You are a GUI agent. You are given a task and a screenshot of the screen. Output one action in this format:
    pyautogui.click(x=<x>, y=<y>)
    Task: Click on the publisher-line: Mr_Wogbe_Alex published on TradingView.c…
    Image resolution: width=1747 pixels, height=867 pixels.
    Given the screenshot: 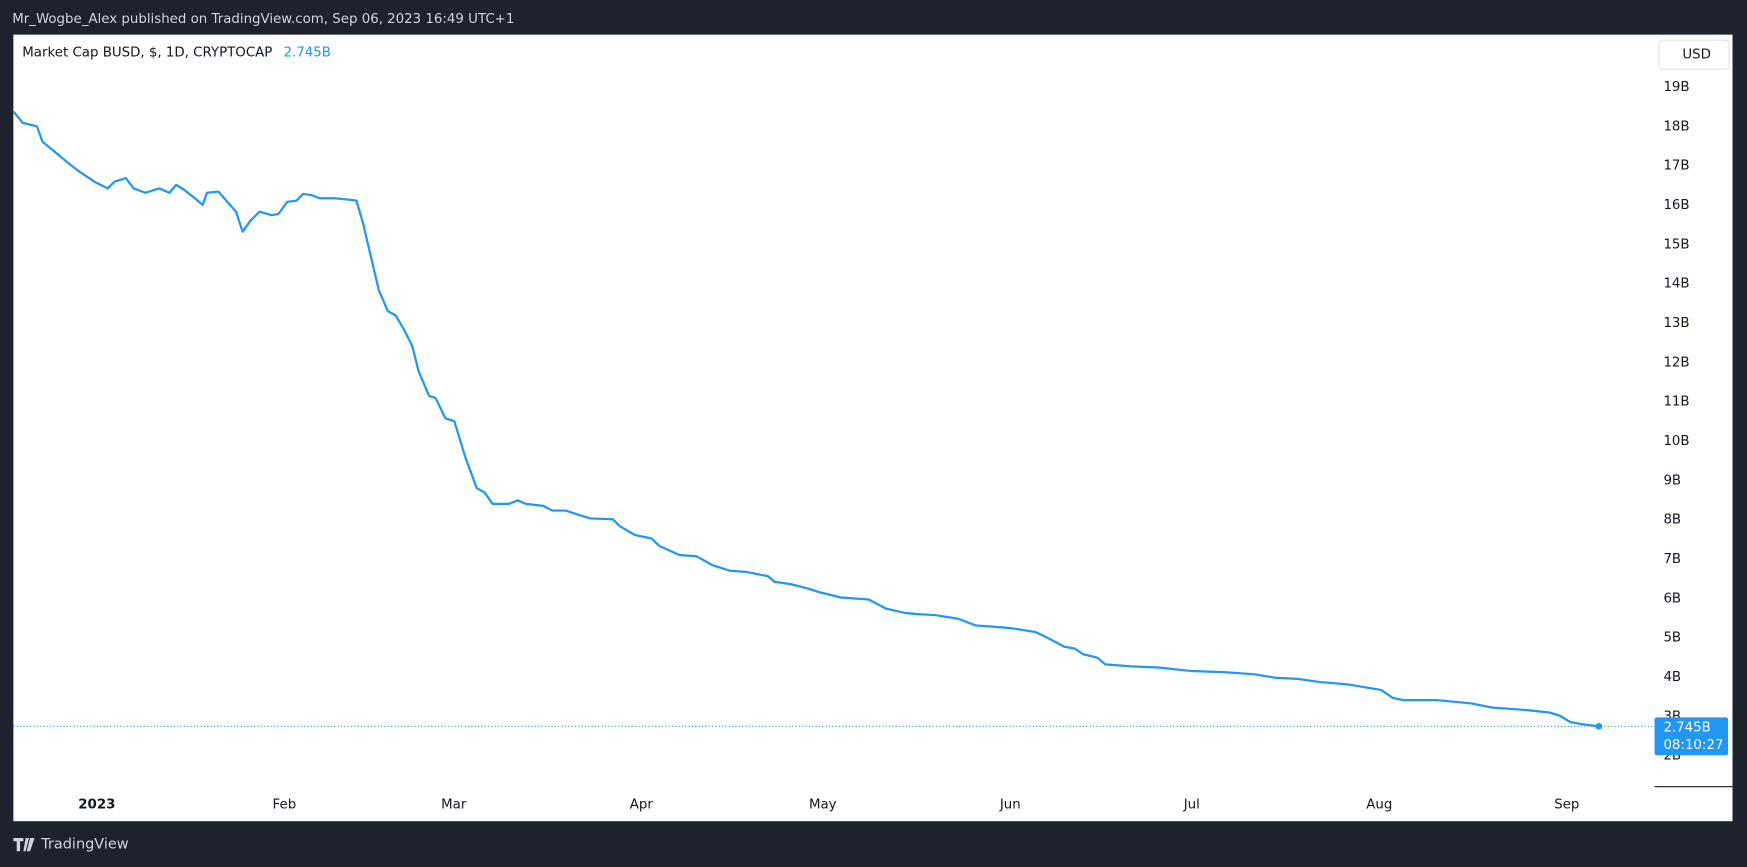 What is the action you would take?
    pyautogui.click(x=263, y=19)
    